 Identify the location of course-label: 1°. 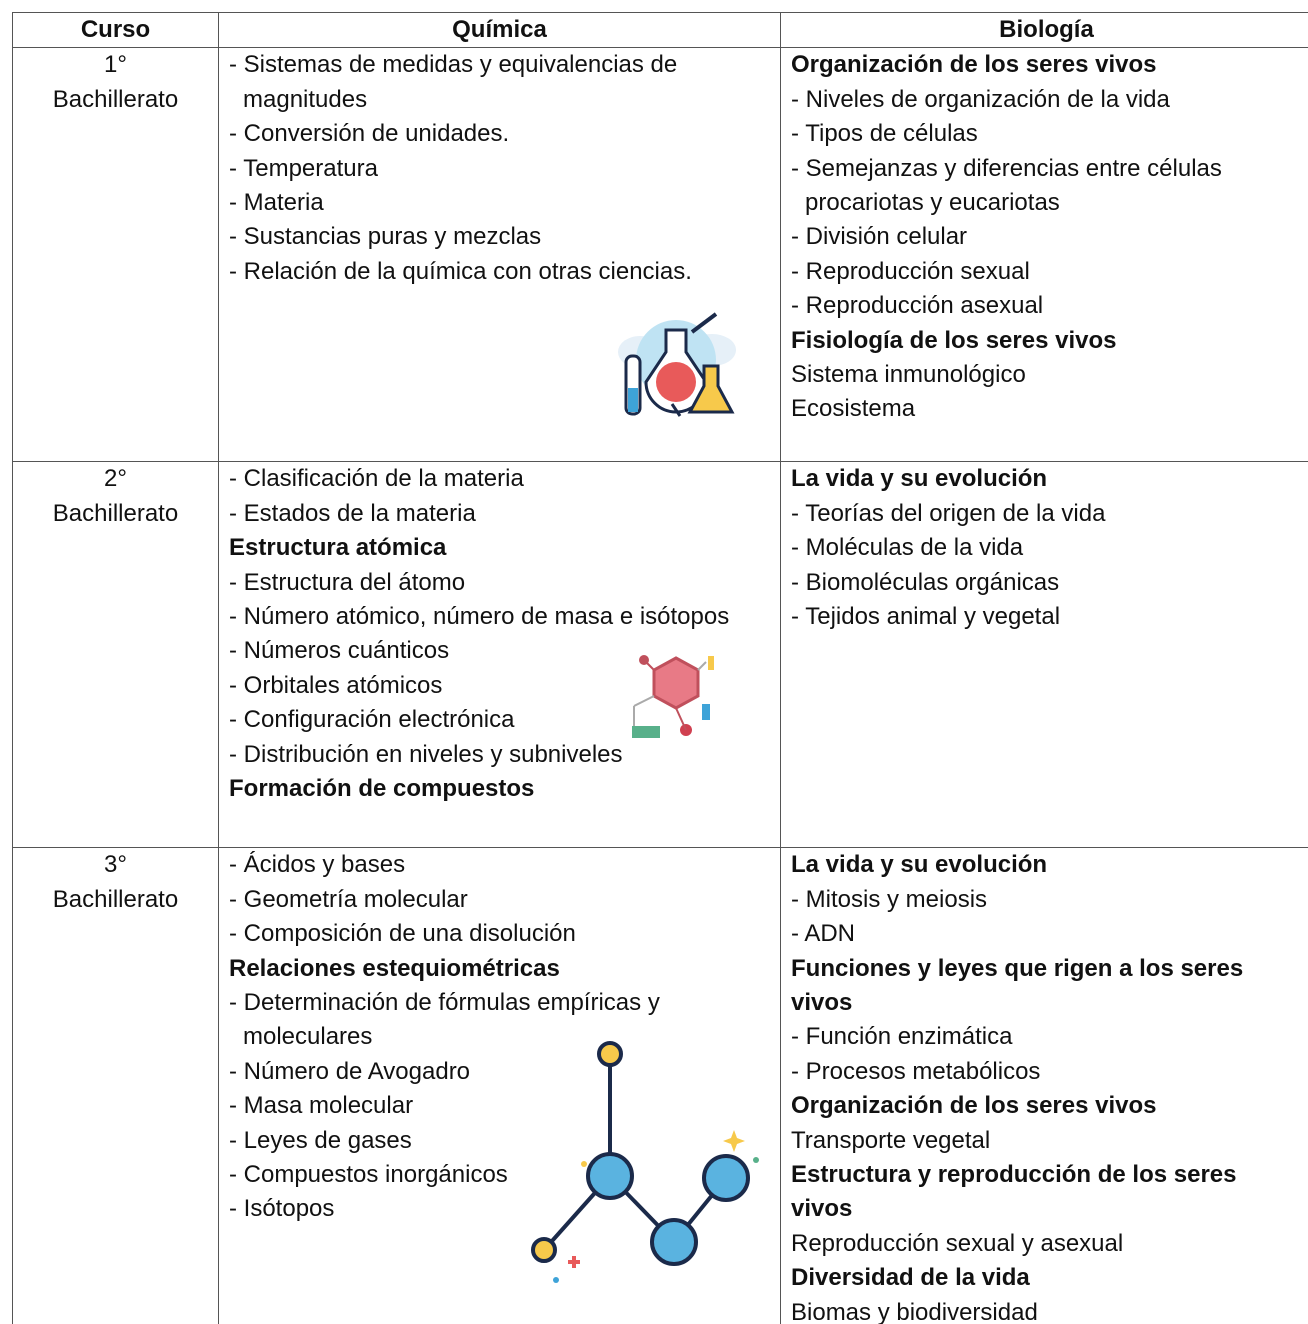
(115, 65).